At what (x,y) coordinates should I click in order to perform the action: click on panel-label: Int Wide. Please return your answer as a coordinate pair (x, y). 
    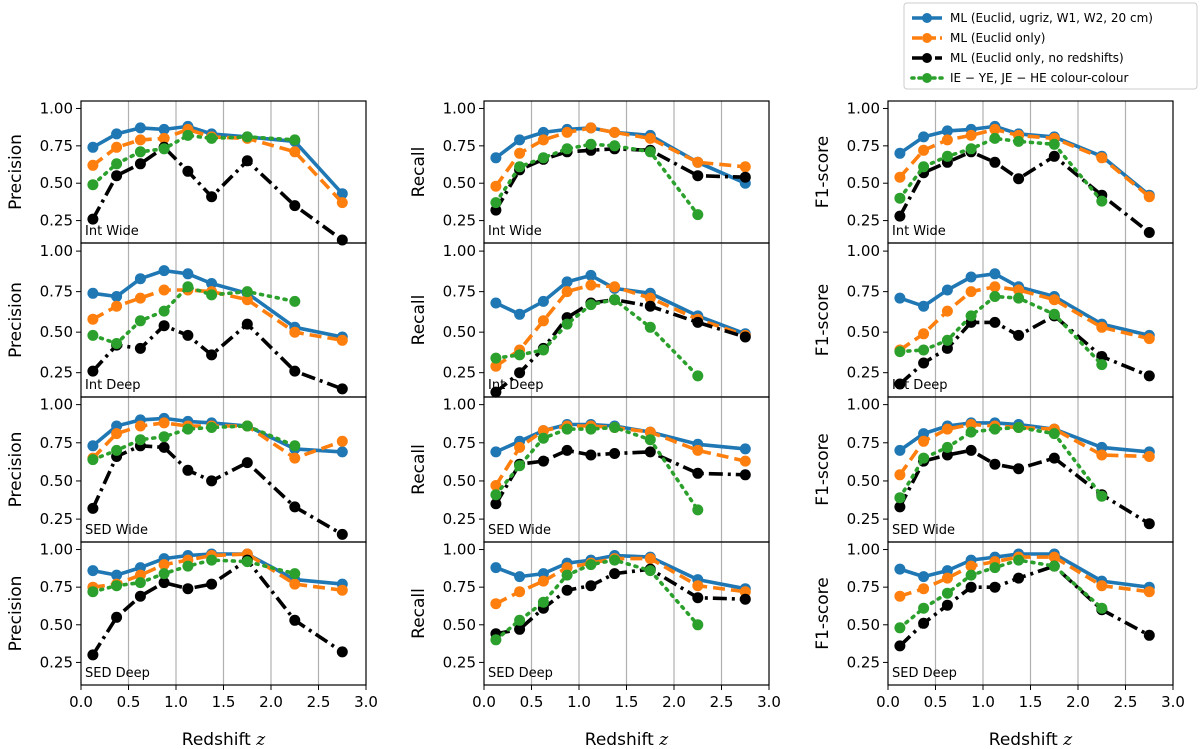
    Looking at the image, I should click on (515, 231).